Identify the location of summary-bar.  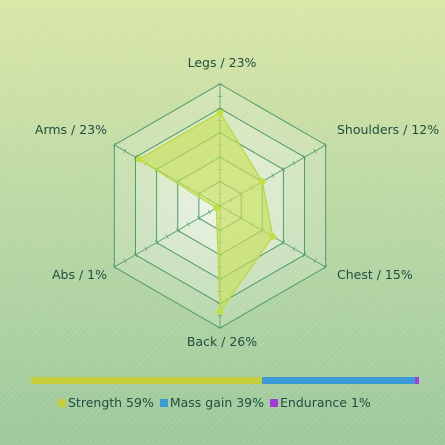
(225, 380).